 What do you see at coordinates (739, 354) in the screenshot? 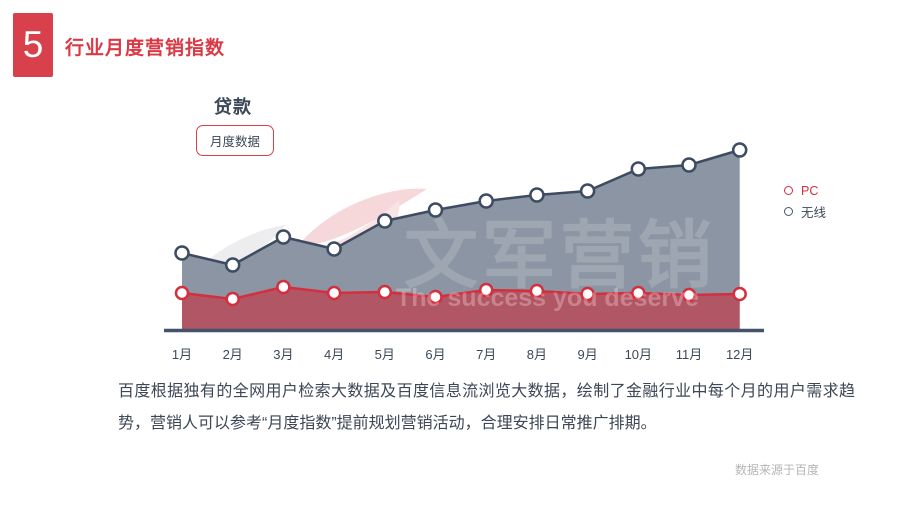
I see `x-axis-label: 12月` at bounding box center [739, 354].